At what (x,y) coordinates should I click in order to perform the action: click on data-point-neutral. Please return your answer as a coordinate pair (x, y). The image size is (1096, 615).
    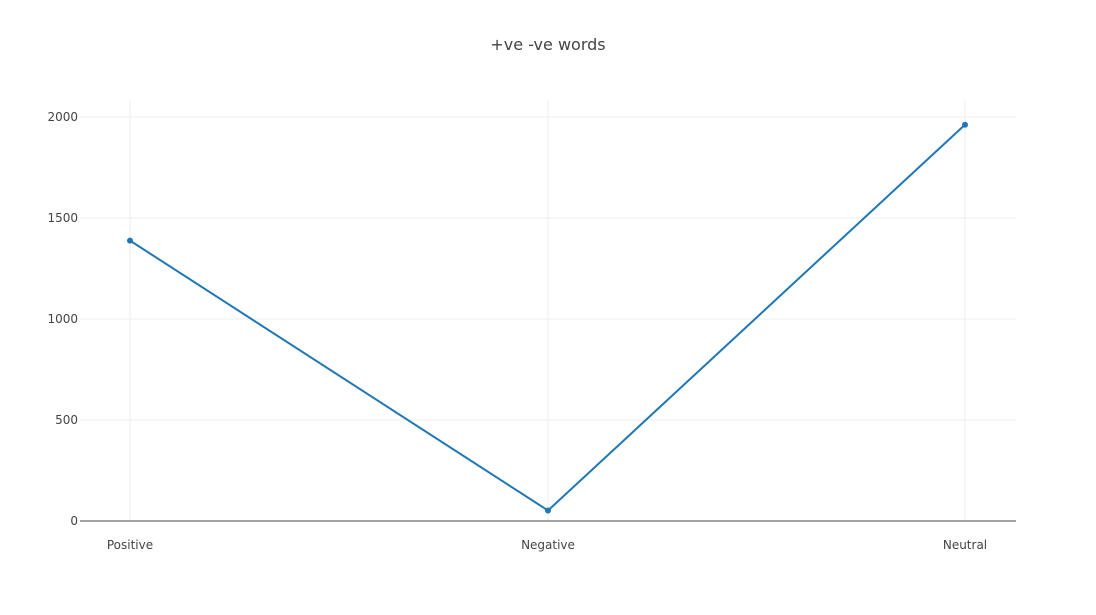
    Looking at the image, I should click on (965, 124).